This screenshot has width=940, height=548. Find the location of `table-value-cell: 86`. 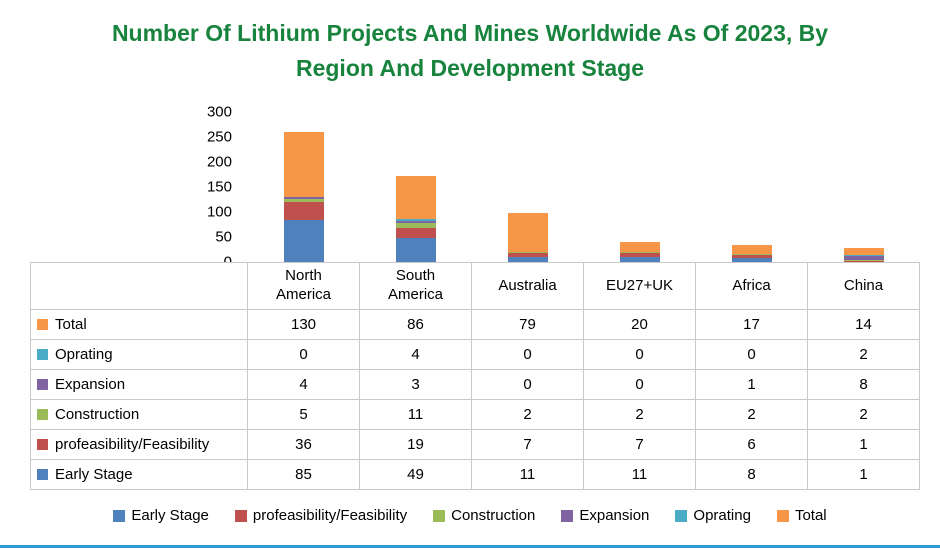

table-value-cell: 86 is located at coordinates (416, 325).